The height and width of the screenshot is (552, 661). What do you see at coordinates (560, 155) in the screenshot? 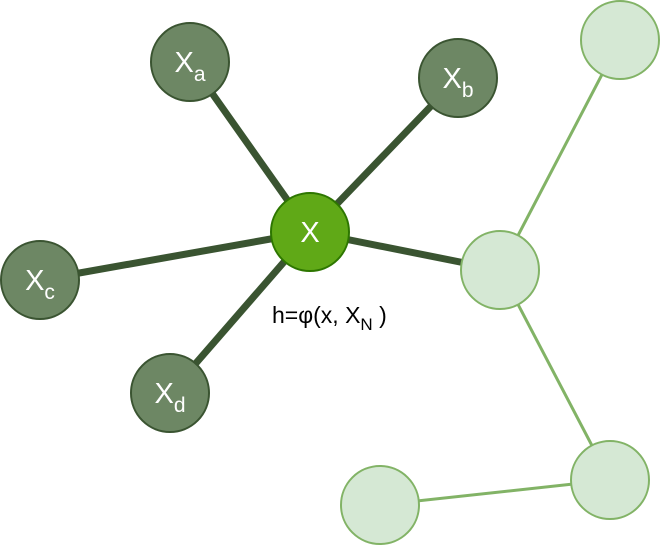
I see `faded-edge-top` at bounding box center [560, 155].